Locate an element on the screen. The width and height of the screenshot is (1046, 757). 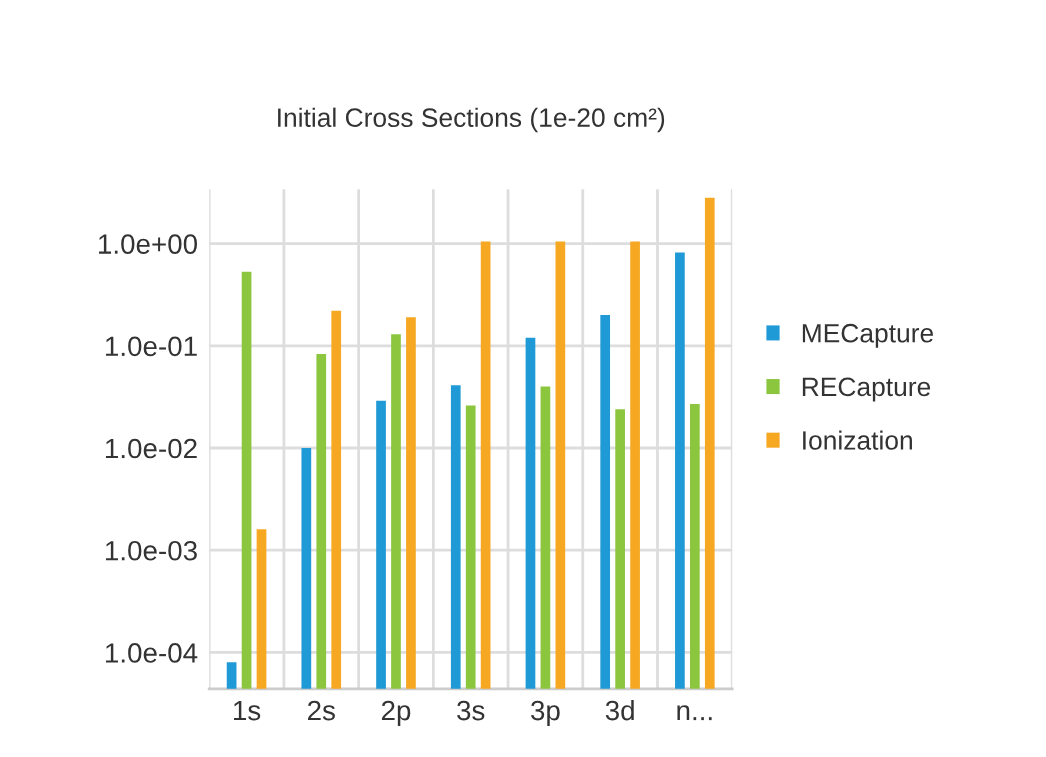
x-tick-label: 3p is located at coordinates (545, 713).